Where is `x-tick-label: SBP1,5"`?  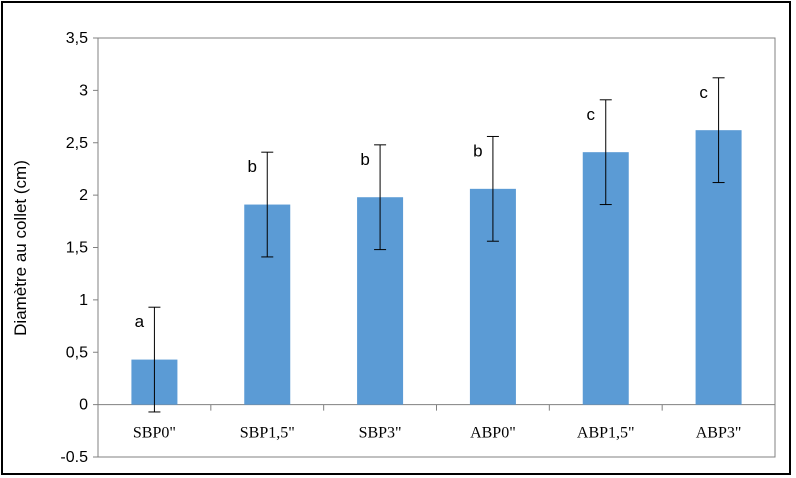 x-tick-label: SBP1,5" is located at coordinates (267, 433).